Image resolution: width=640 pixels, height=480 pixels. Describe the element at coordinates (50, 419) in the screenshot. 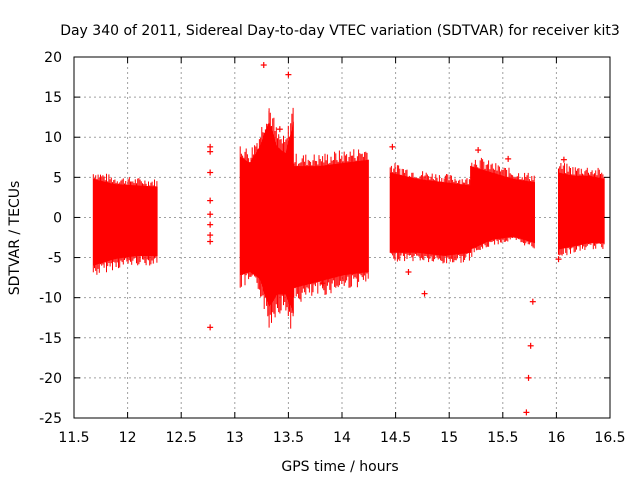

I see `y-tick-label: -25` at that location.